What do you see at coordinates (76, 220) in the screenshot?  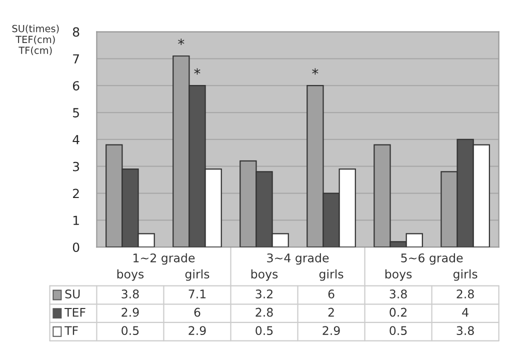 I see `y-tick-label: 1` at bounding box center [76, 220].